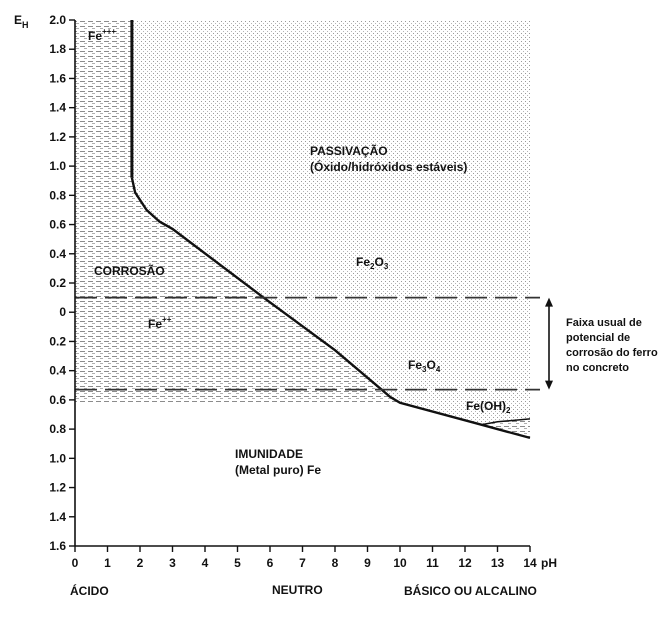  I want to click on x-tick-label: 3, so click(172, 563).